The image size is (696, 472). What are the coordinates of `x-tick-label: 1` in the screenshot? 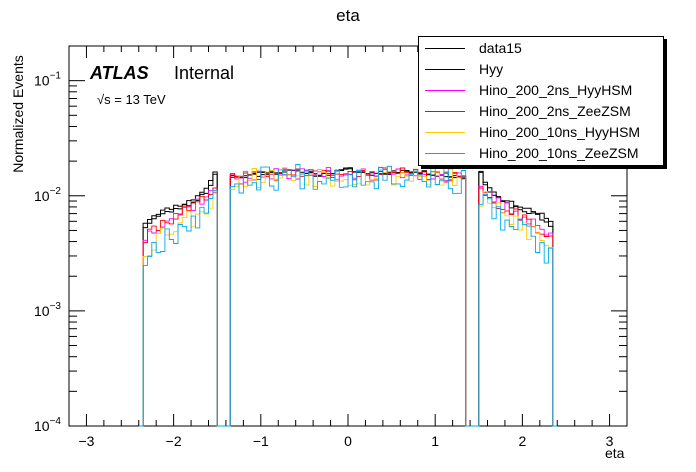 It's located at (435, 441).